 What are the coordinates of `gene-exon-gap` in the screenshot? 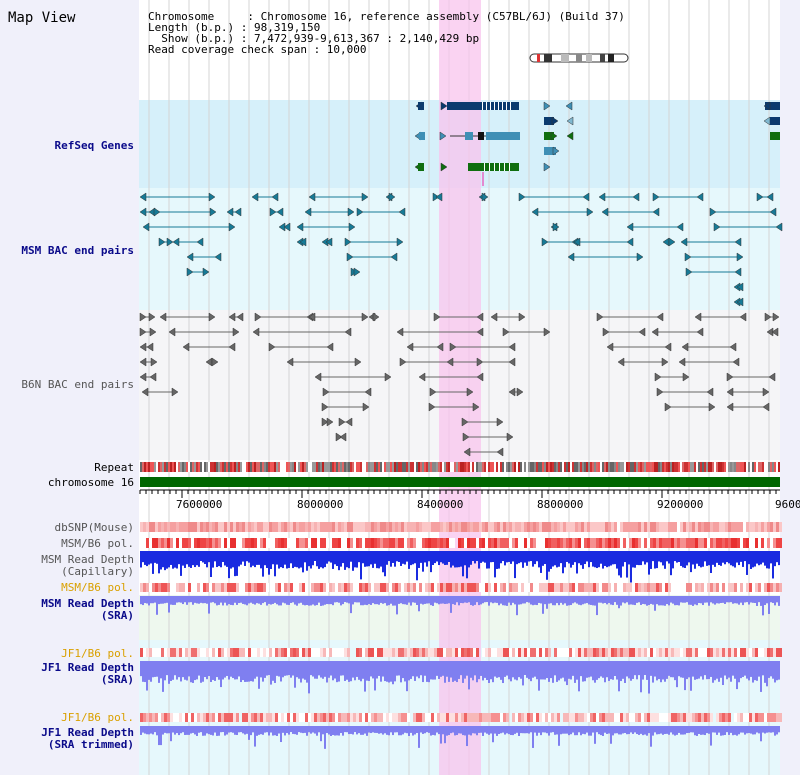 It's located at (499, 167).